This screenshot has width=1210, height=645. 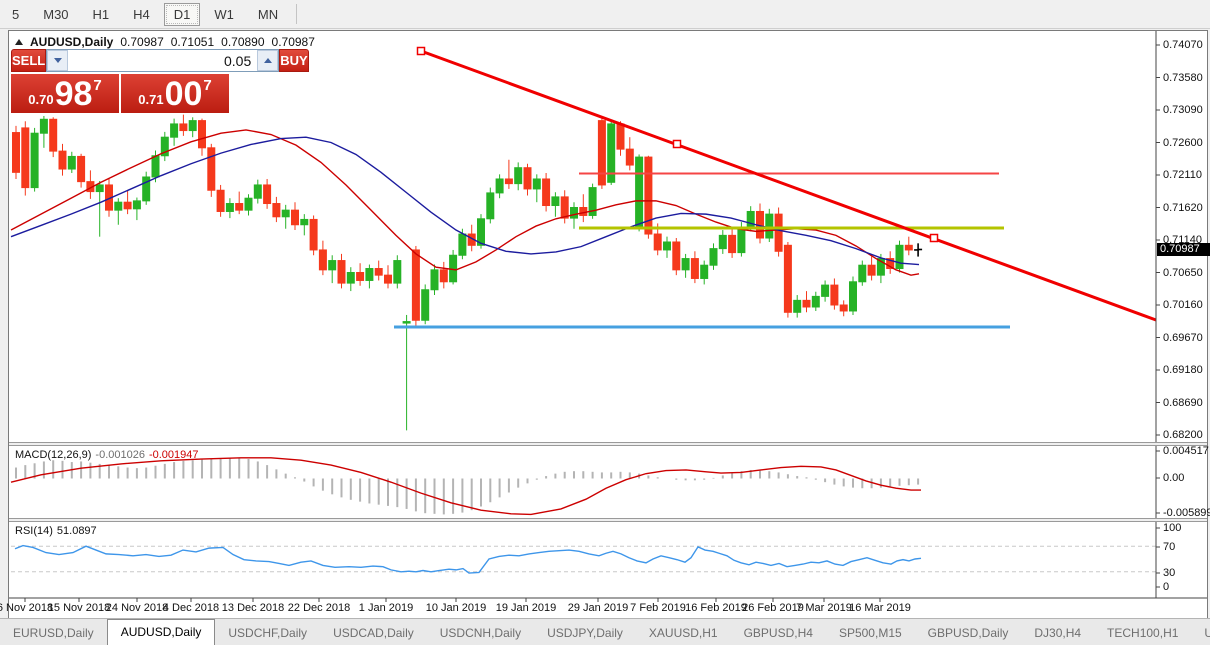 I want to click on rsi-axis-label: 30, so click(x=1169, y=573).